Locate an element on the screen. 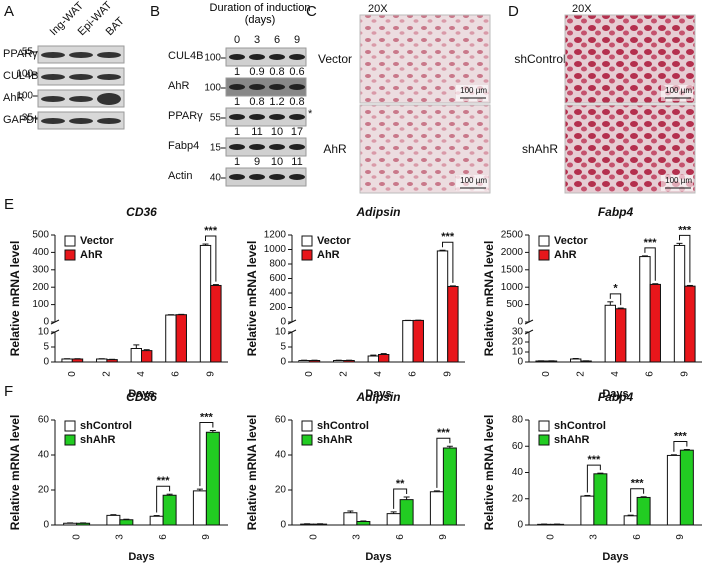  y-tick-label: 500 is located at coordinates (514, 304).